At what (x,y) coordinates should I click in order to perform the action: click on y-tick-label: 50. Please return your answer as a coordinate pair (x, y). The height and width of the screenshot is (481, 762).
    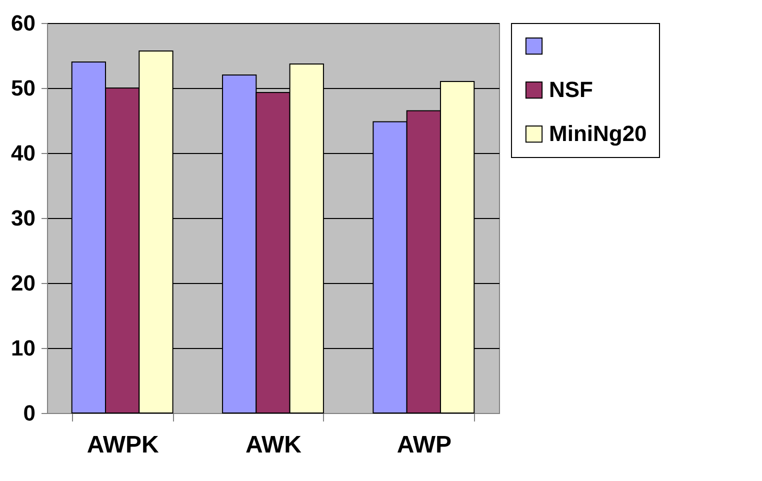
    Looking at the image, I should click on (23, 88).